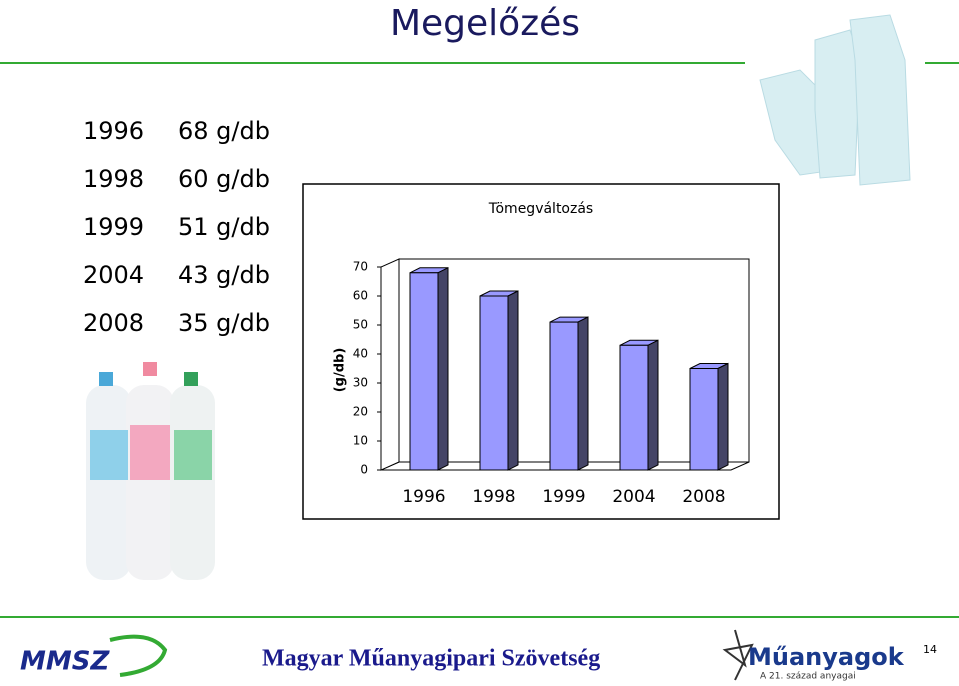 This screenshot has height=686, width=959. What do you see at coordinates (930, 649) in the screenshot?
I see `page-number: 14` at bounding box center [930, 649].